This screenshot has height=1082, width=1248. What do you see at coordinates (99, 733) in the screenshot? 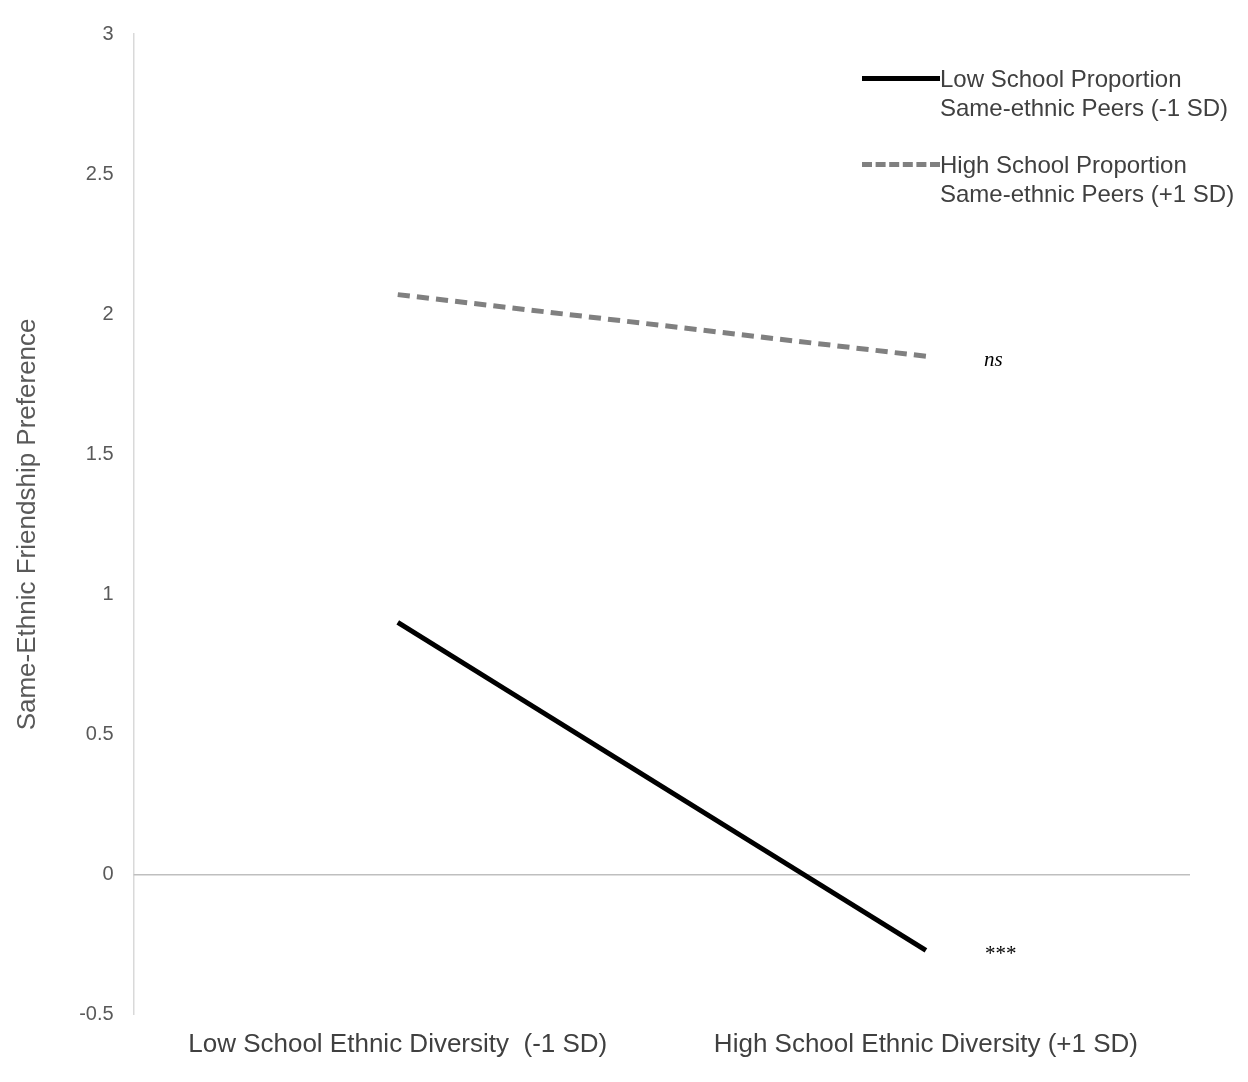
I see `y-tick-label: 0.5` at bounding box center [99, 733].